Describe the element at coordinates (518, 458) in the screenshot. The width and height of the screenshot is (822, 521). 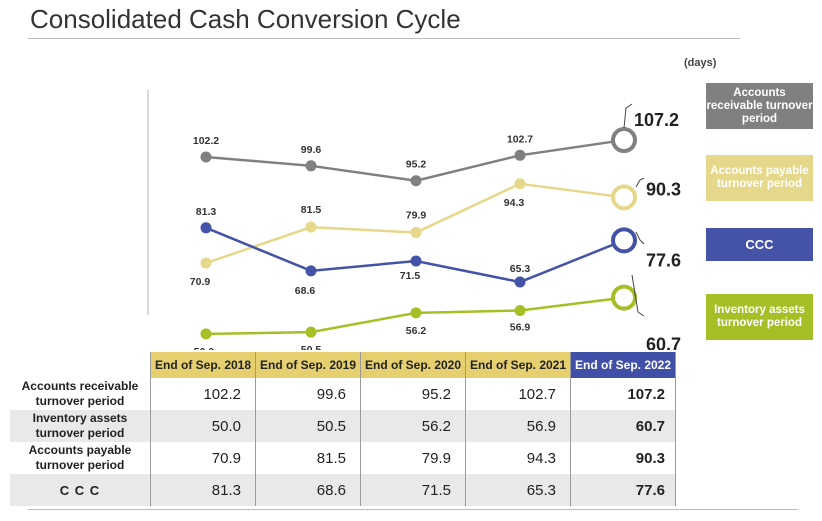
I see `table-cell: 94.3` at that location.